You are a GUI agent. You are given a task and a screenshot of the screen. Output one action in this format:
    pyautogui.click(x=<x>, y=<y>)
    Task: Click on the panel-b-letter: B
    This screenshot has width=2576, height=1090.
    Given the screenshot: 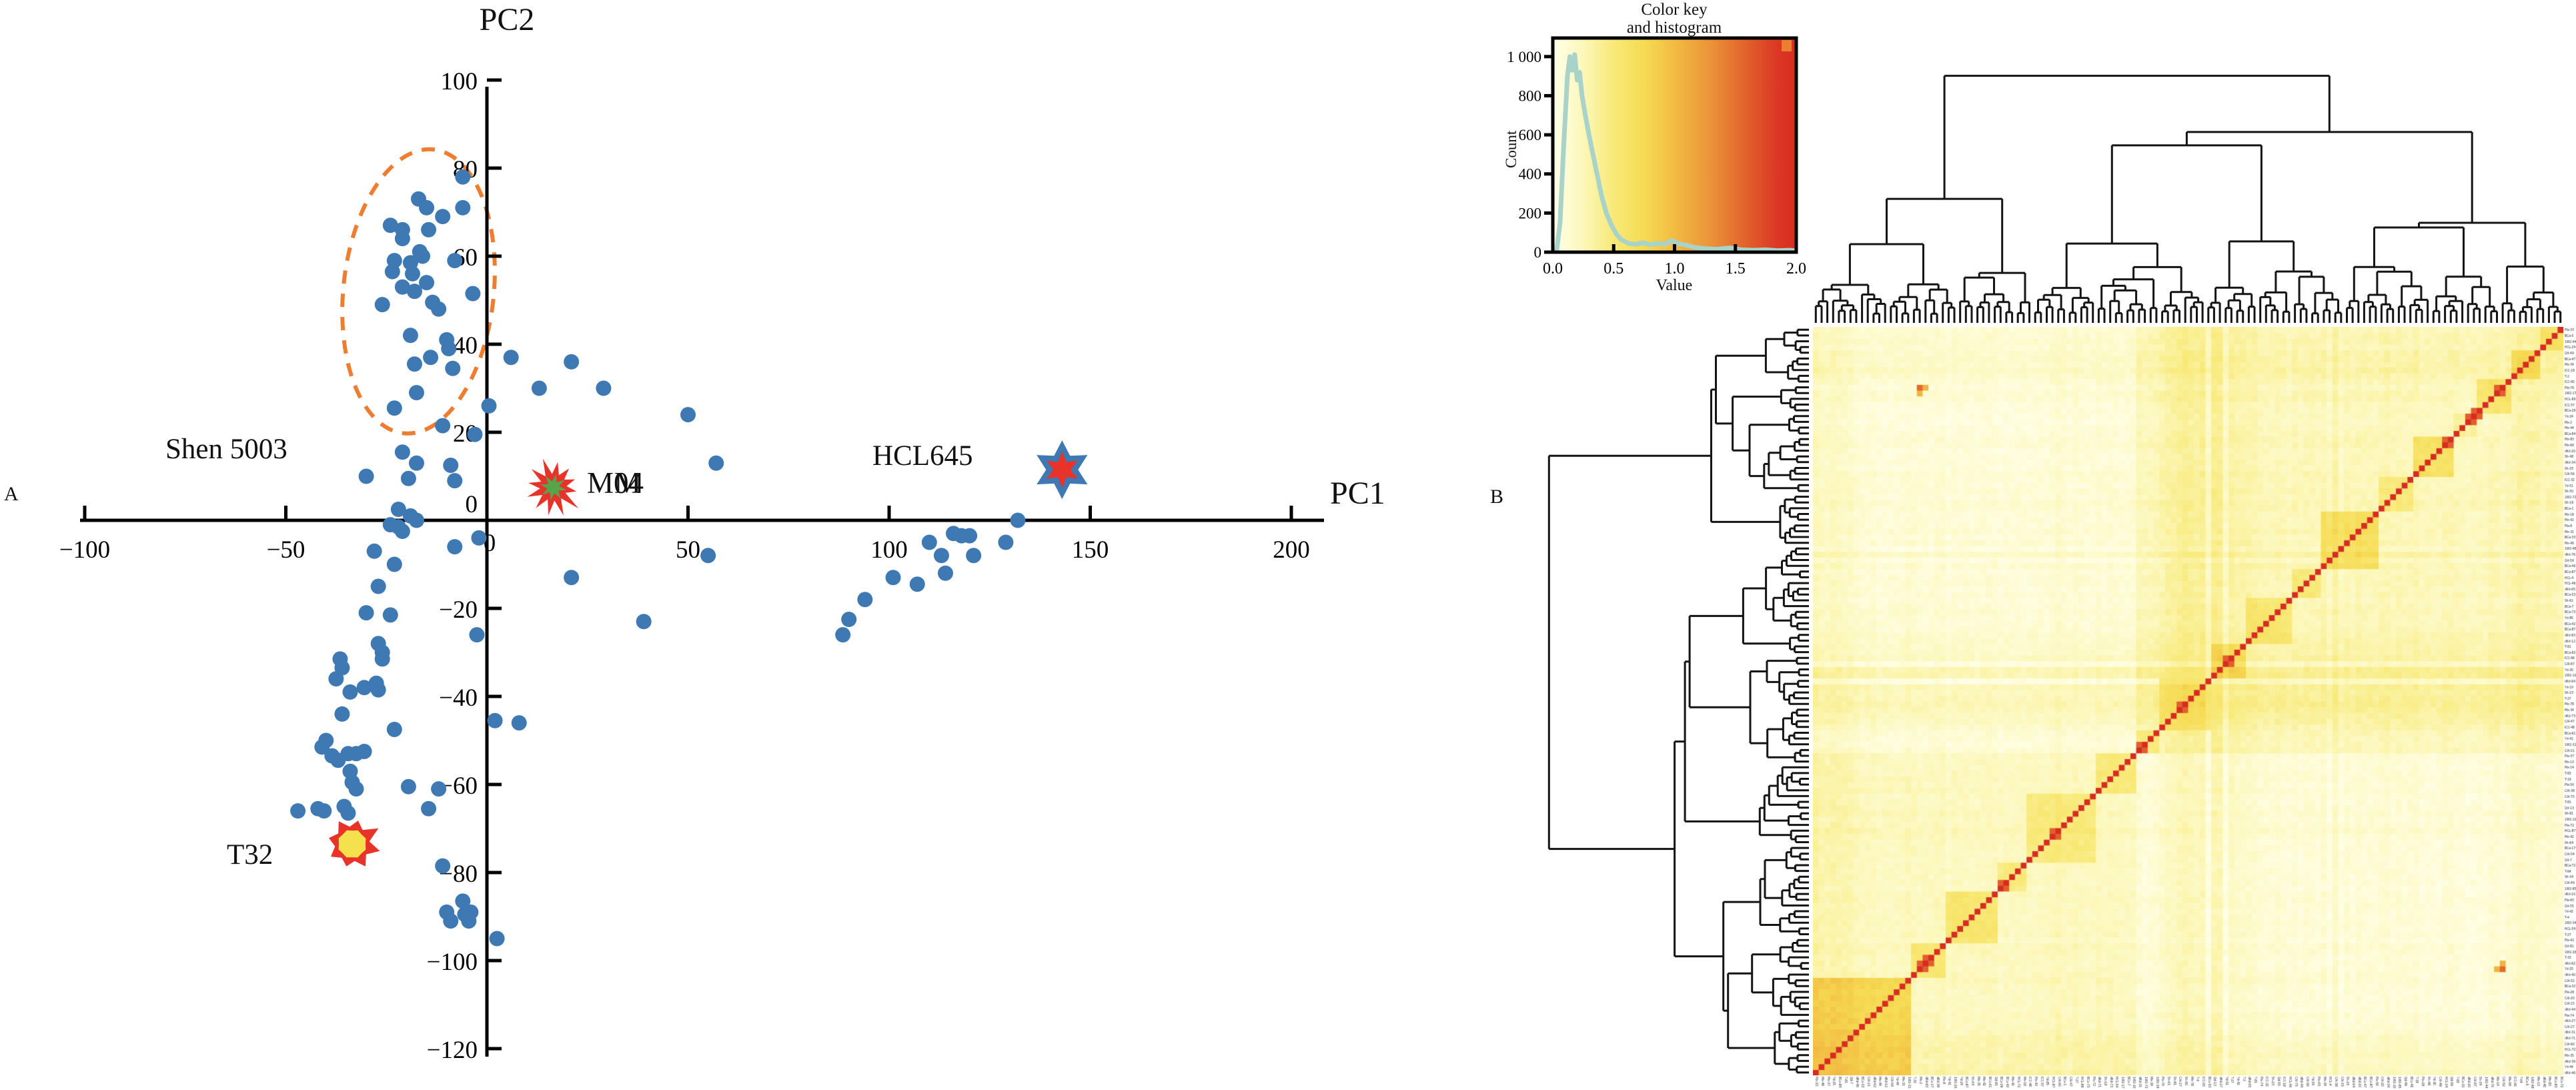 What is the action you would take?
    pyautogui.click(x=1497, y=497)
    